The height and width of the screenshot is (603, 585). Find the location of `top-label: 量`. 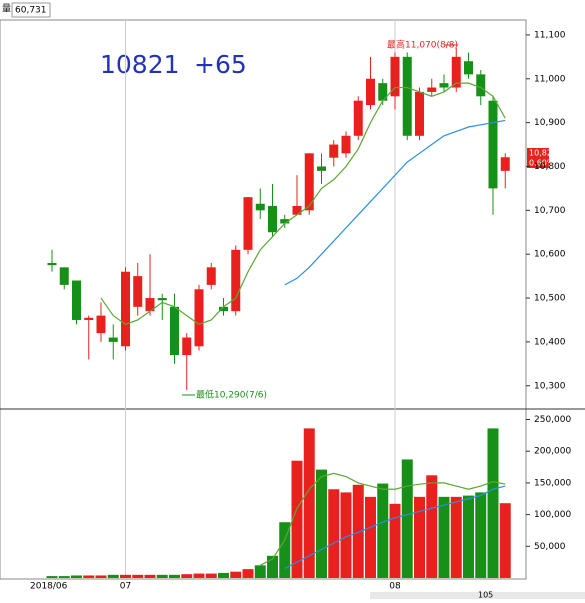

top-label: 量 is located at coordinates (6, 9).